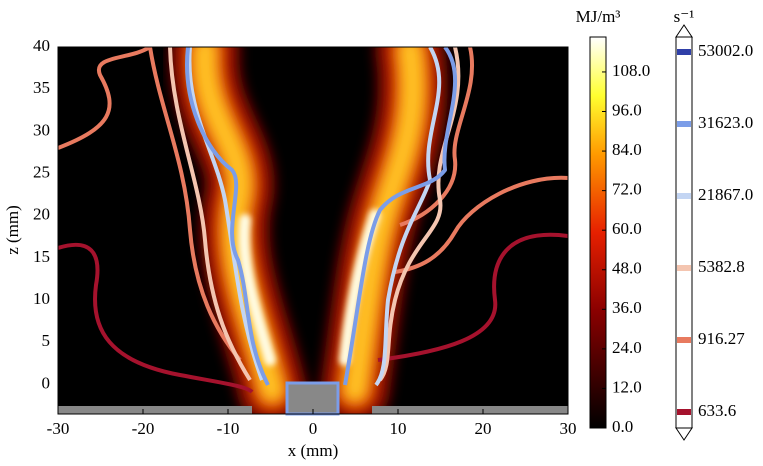 This screenshot has width=763, height=466. What do you see at coordinates (721, 266) in the screenshot?
I see `level-label: 5382.8` at bounding box center [721, 266].